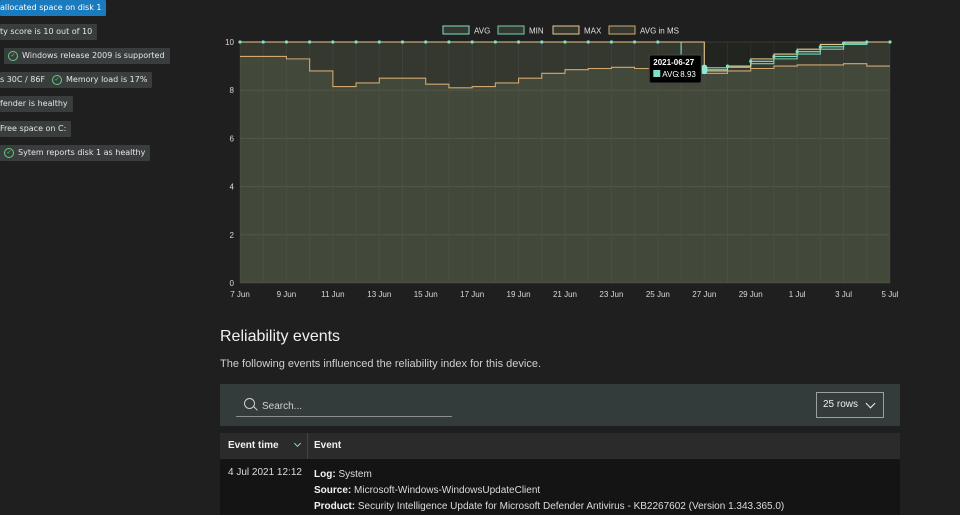 The height and width of the screenshot is (515, 960). What do you see at coordinates (307, 446) in the screenshot?
I see `column-divider` at bounding box center [307, 446].